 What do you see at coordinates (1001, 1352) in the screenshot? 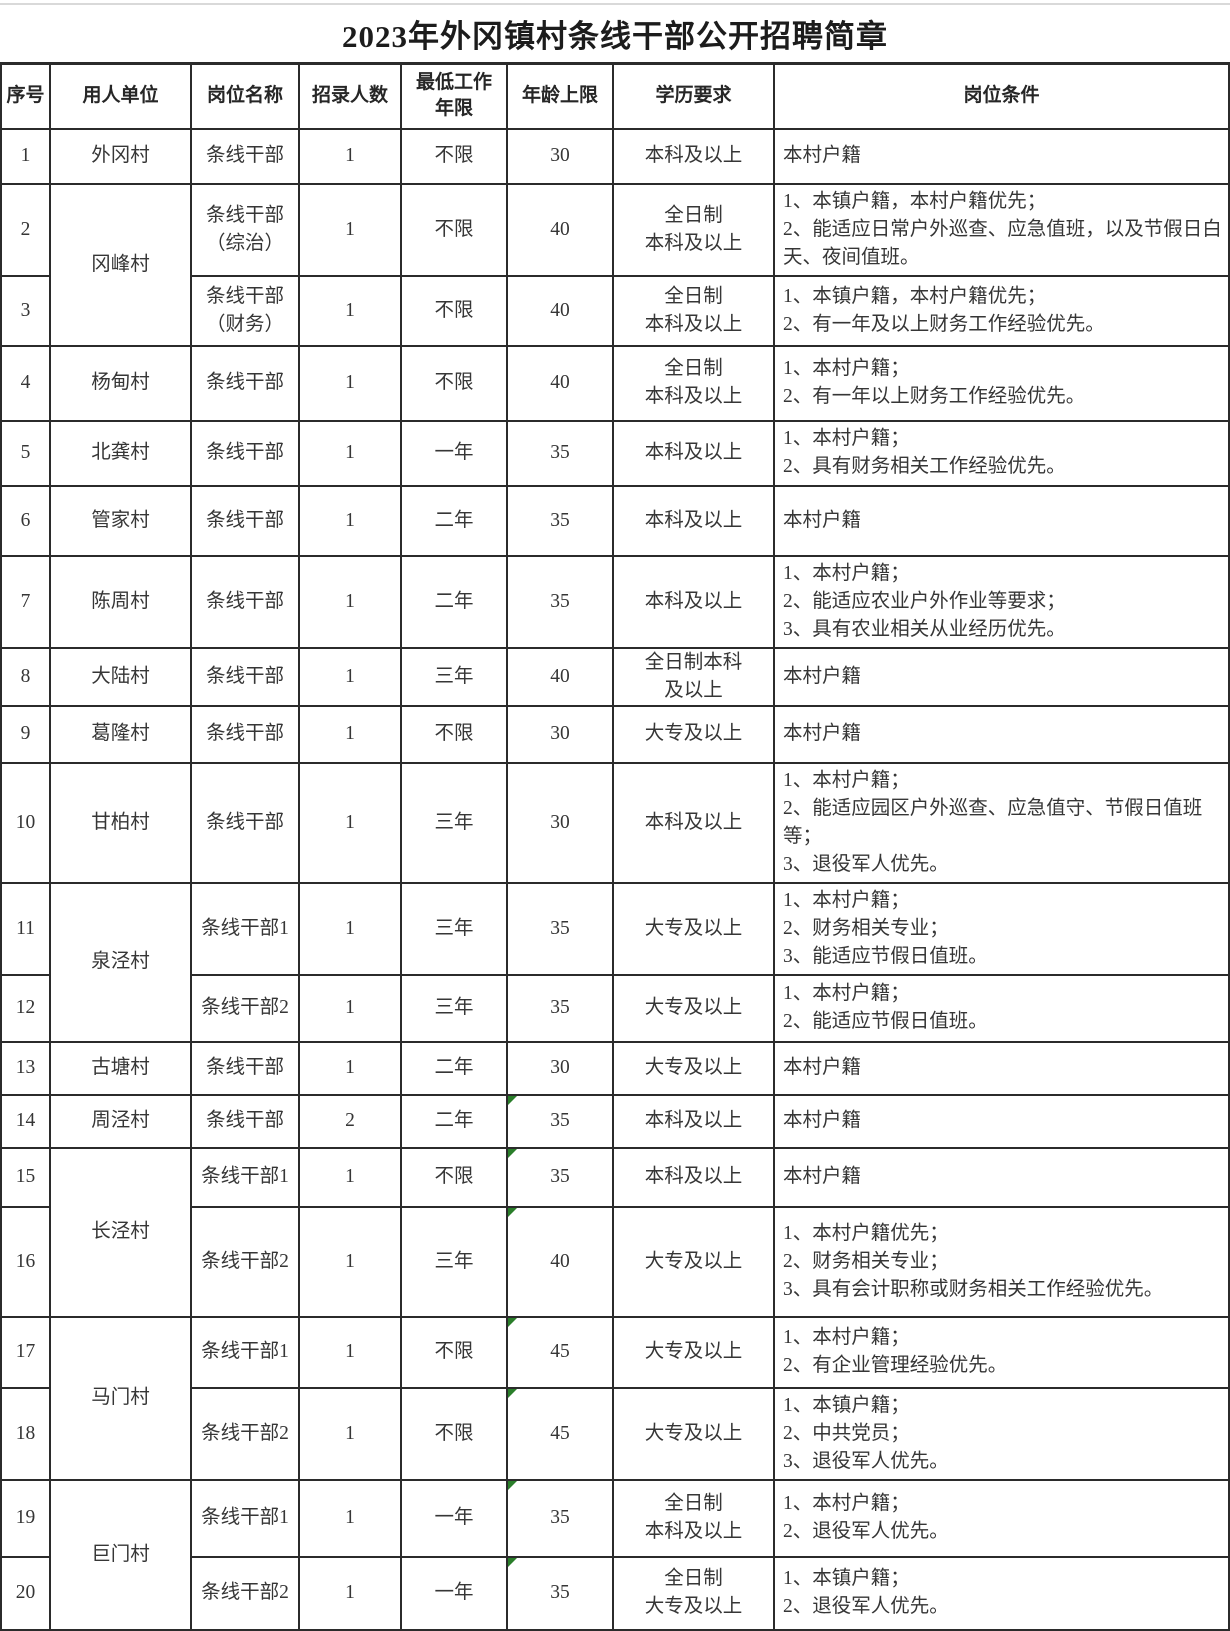
I see `cell-conditions: 1、本村户籍； 2、有企业管理经验优先。` at bounding box center [1001, 1352].